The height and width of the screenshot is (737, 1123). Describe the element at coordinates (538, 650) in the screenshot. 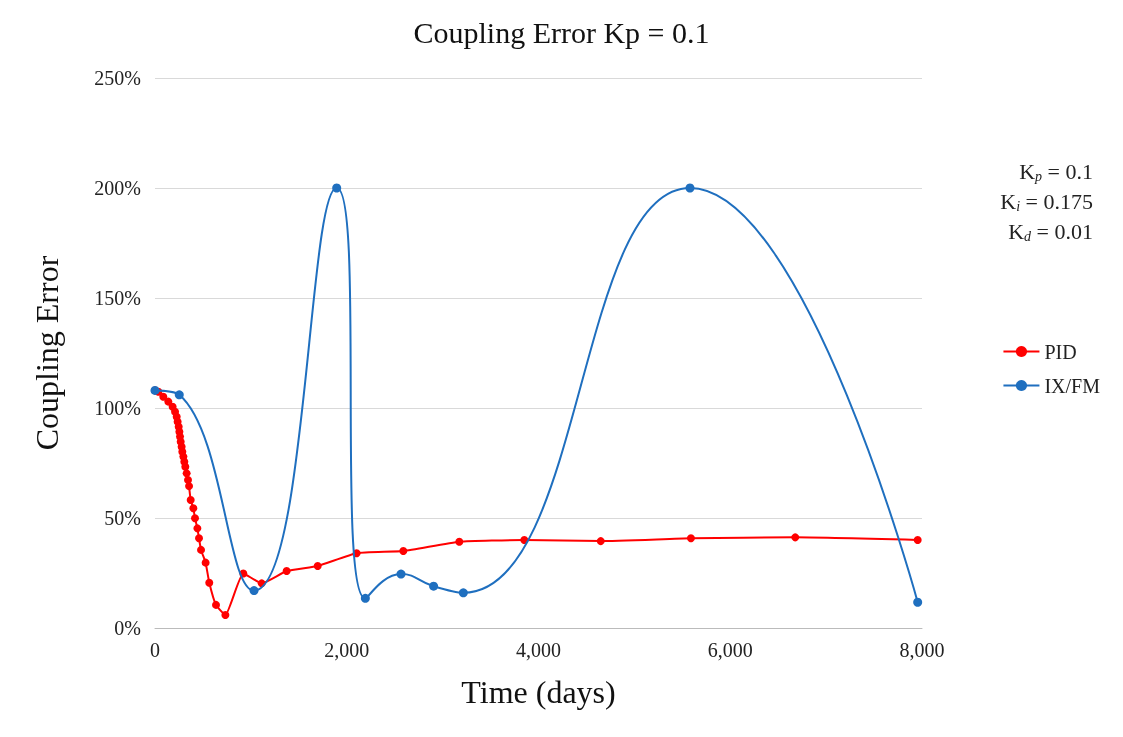

I see `x-tick-label: 4,000` at that location.